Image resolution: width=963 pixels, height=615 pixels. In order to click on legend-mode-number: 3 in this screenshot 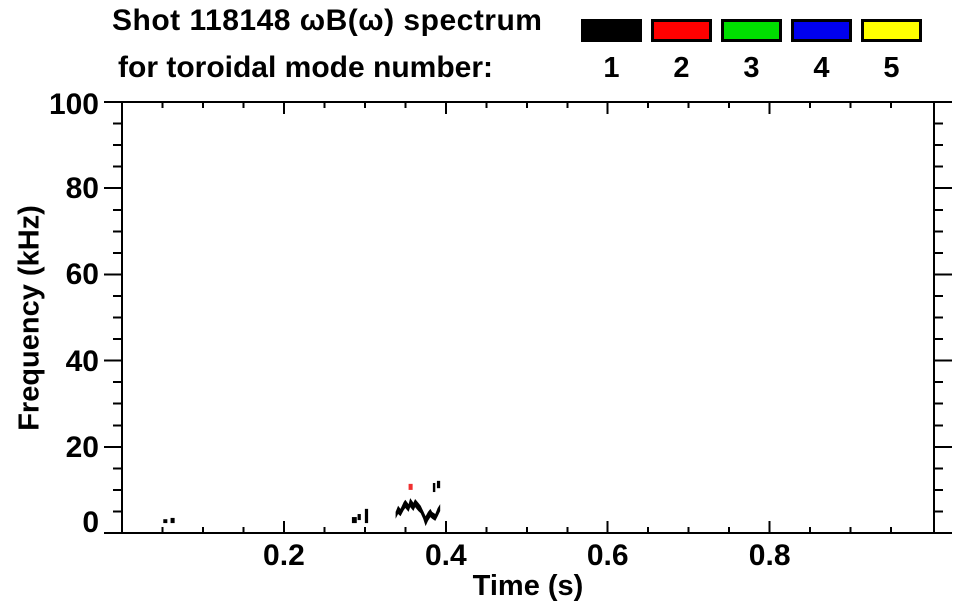, I will do `click(751, 68)`.